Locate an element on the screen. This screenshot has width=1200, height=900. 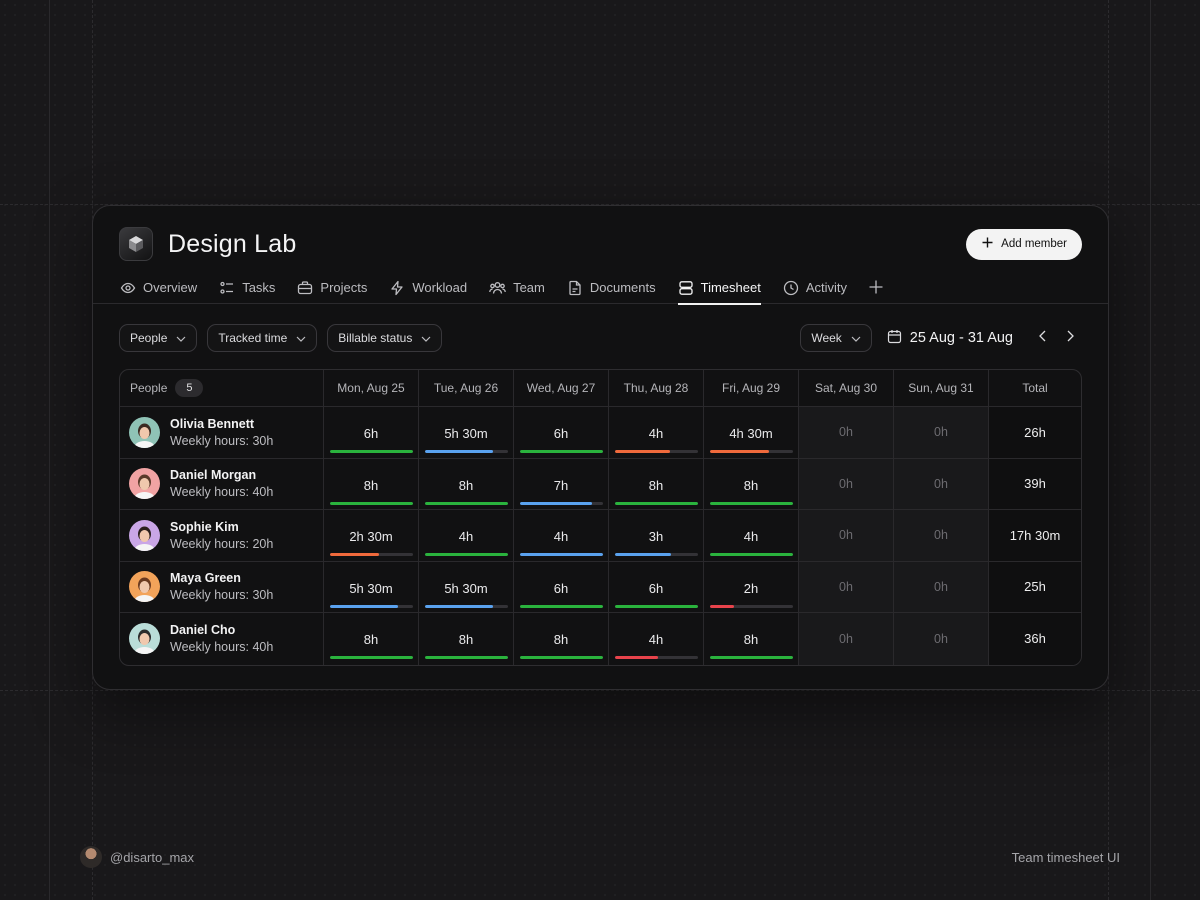
chevron-left-icon is located at coordinates (1042, 338).